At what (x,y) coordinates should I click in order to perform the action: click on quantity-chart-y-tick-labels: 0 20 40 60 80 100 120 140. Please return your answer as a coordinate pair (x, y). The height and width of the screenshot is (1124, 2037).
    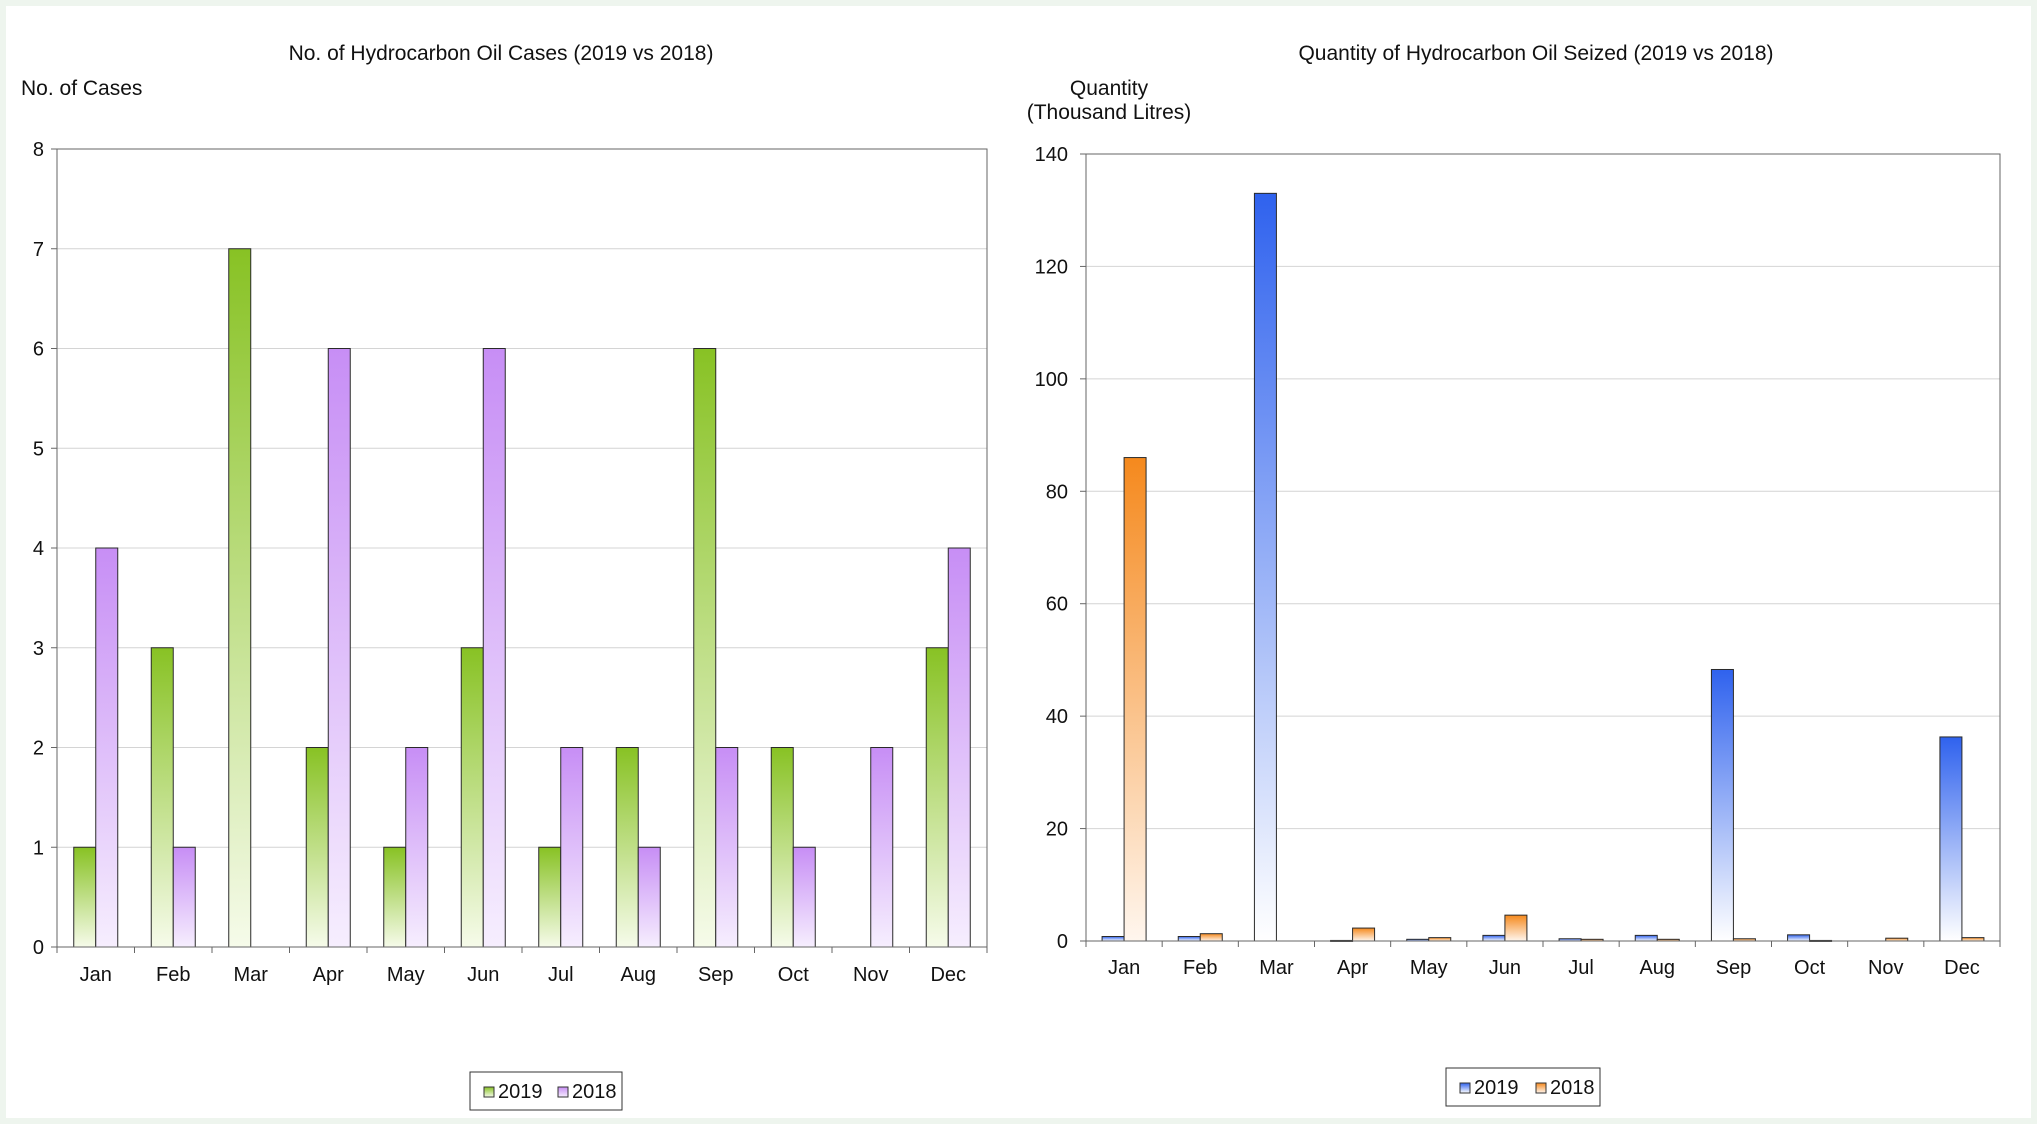
    Looking at the image, I should click on (1051, 548).